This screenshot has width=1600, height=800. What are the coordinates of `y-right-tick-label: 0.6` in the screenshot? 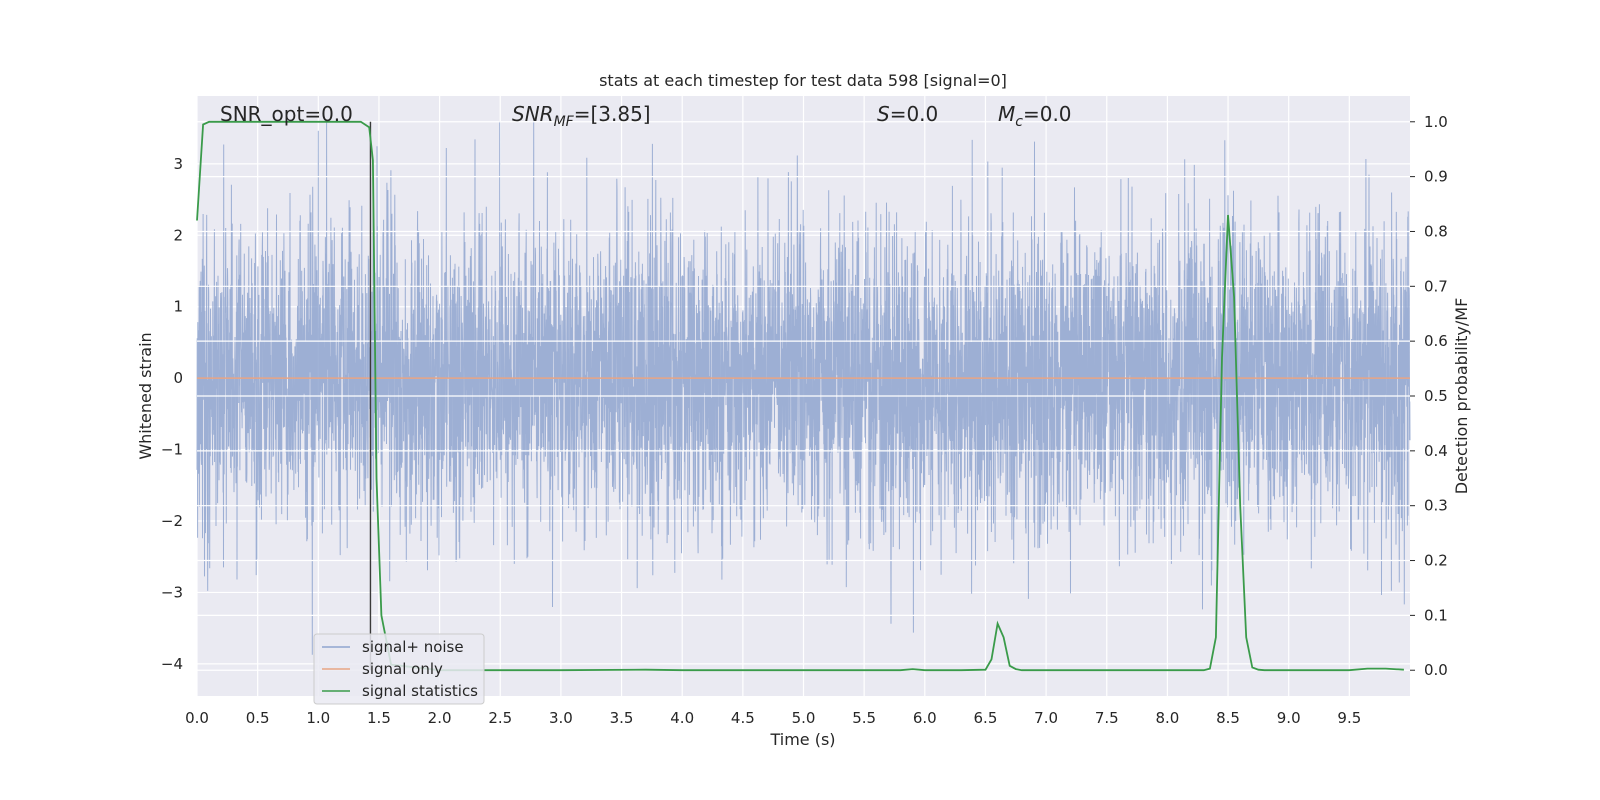 It's located at (1436, 341).